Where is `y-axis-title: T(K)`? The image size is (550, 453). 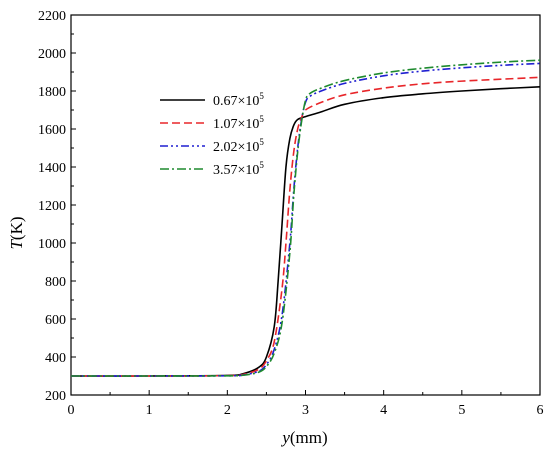 y-axis-title: T(K) is located at coordinates (16, 232).